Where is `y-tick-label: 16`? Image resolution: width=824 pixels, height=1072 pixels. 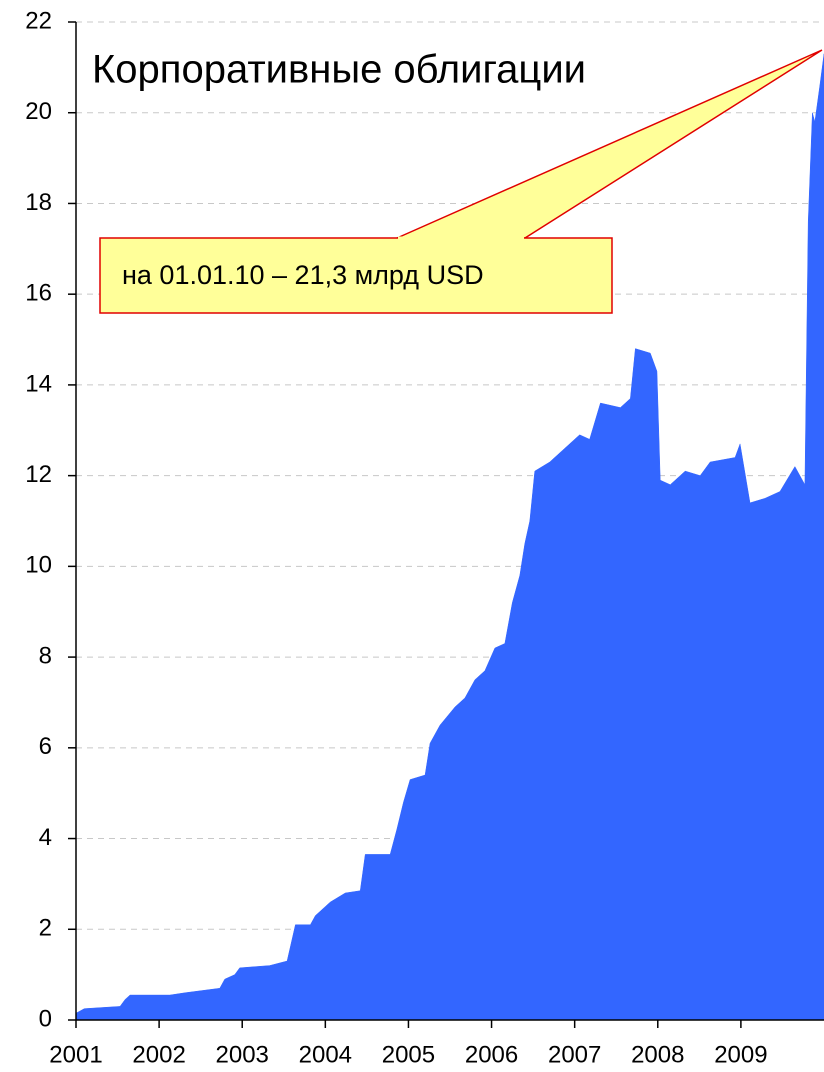
y-tick-label: 16 is located at coordinates (38, 293).